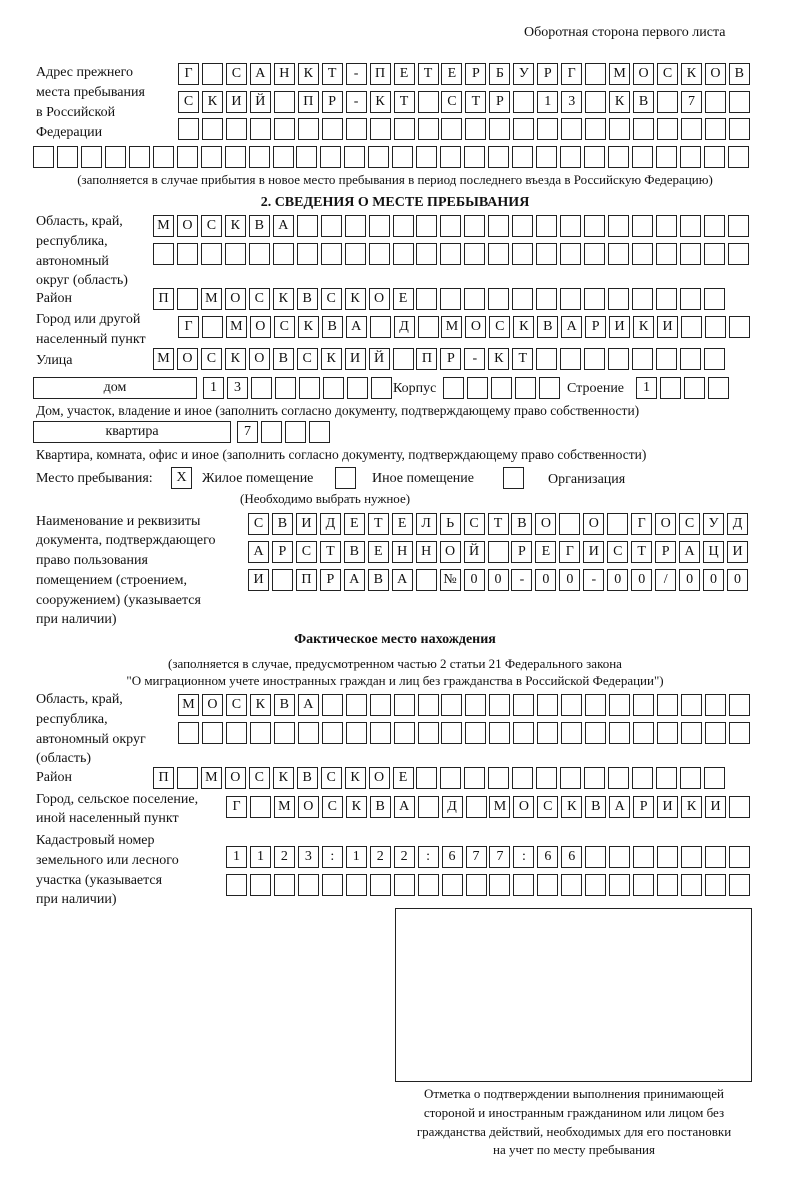 This screenshot has width=800, height=1180. I want to click on char-cell: 2, so click(380, 857).